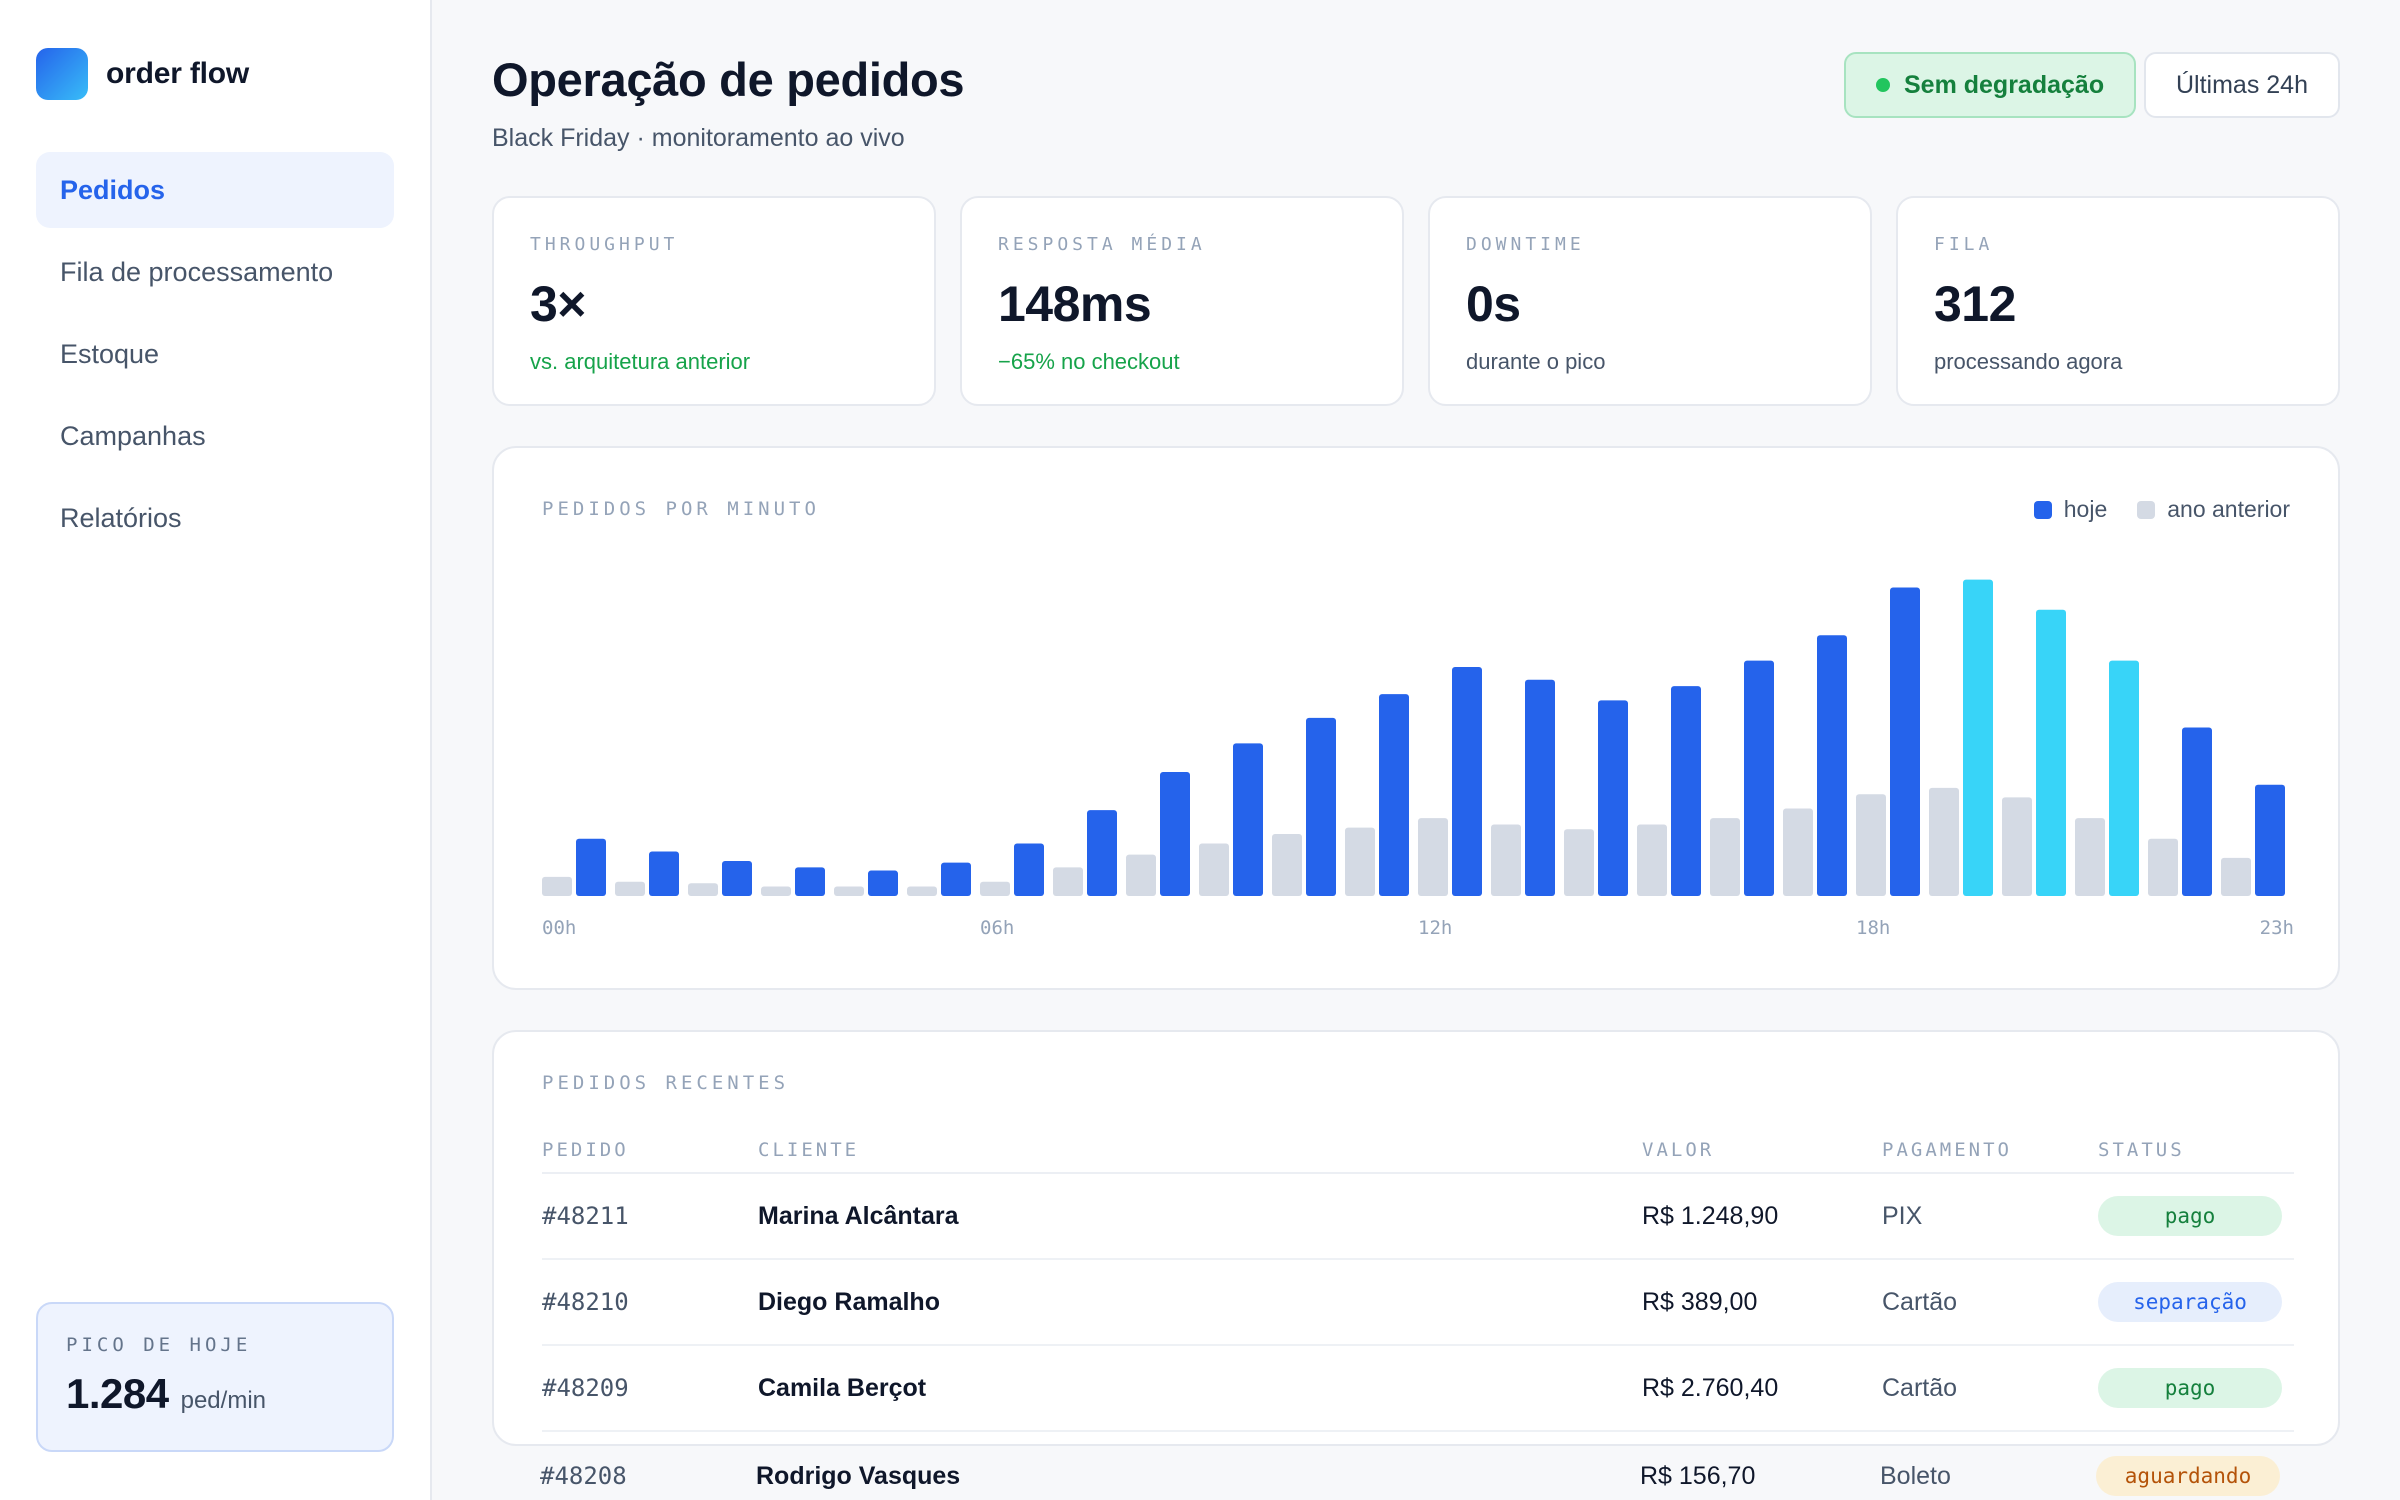 The width and height of the screenshot is (2400, 1500). What do you see at coordinates (883, 883) in the screenshot?
I see `bar-today-04h` at bounding box center [883, 883].